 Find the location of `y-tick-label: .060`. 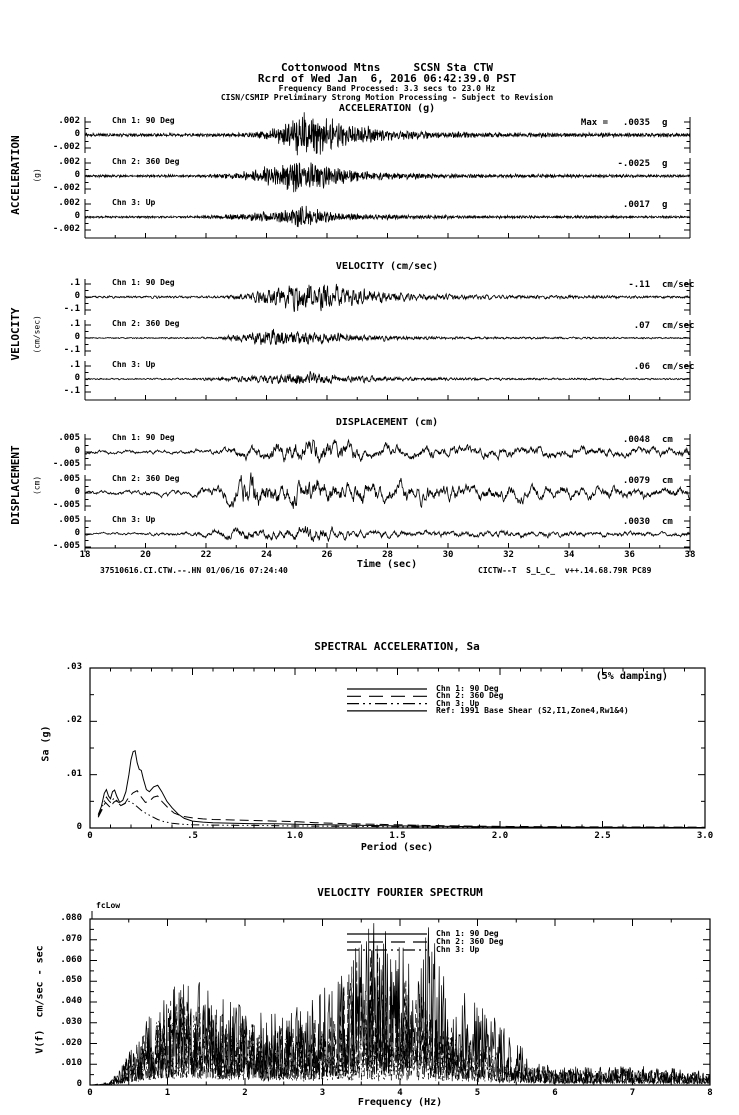

y-tick-label: .060 is located at coordinates (71, 959).